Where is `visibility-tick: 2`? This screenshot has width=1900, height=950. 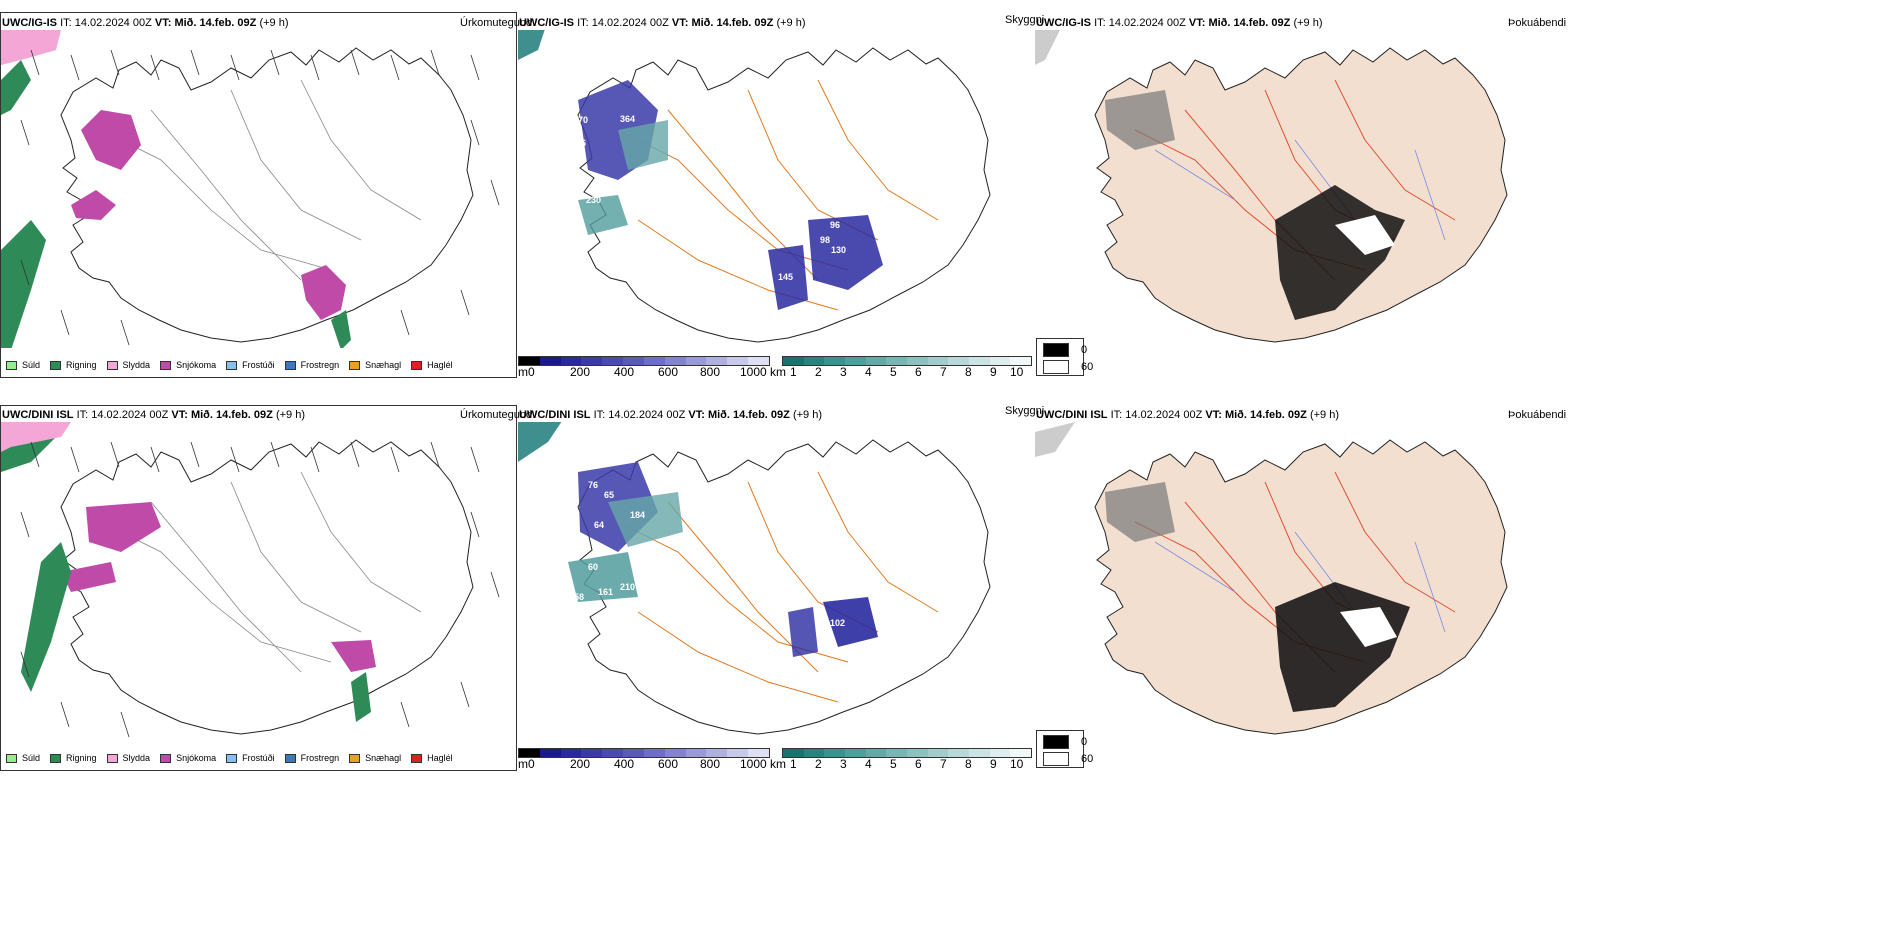 visibility-tick: 2 is located at coordinates (818, 372).